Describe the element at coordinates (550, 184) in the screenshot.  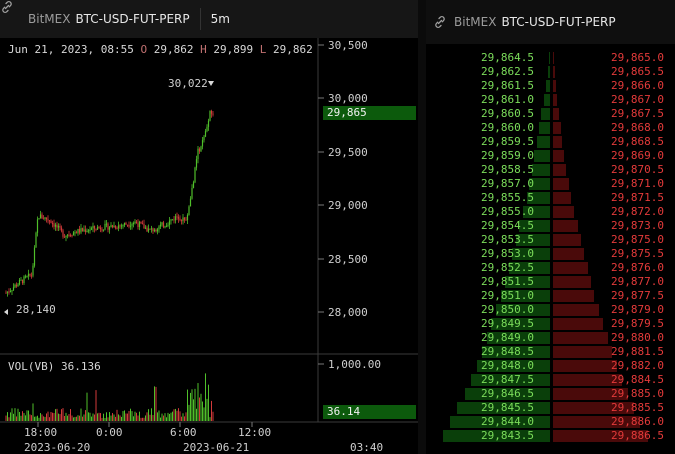
I see `orderbook-row: 29,857.0 29,871.0` at that location.